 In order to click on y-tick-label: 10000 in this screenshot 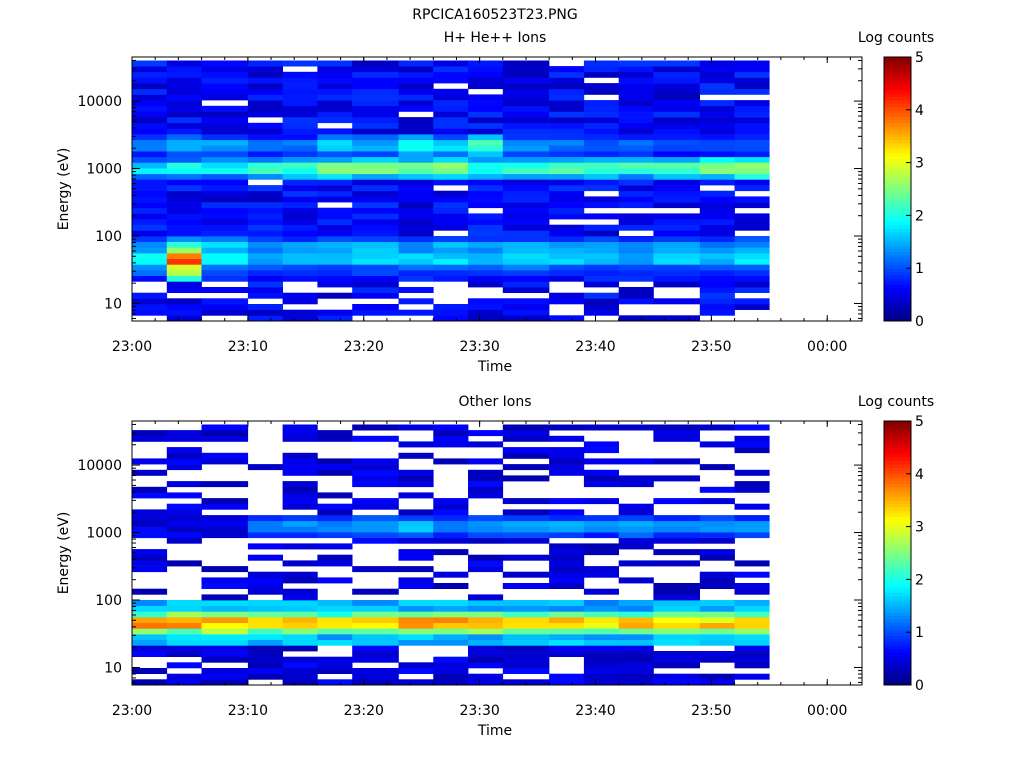, I will do `click(99, 102)`.